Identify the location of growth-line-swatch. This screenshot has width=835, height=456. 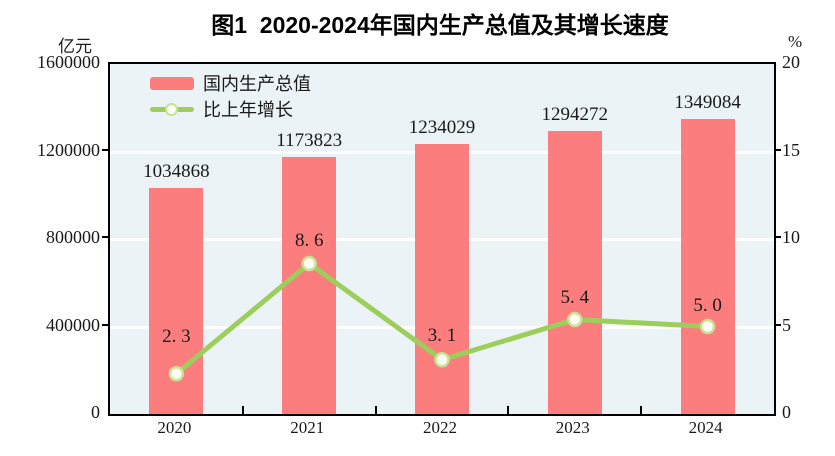
(172, 109).